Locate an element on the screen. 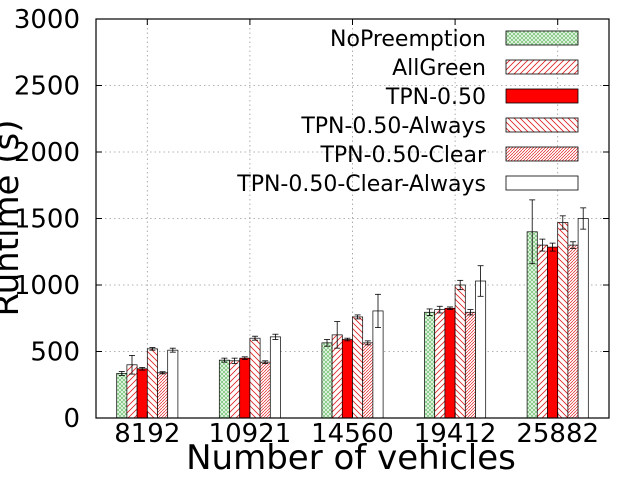 The image size is (640, 480). legend-item: NoPreemption is located at coordinates (454, 39).